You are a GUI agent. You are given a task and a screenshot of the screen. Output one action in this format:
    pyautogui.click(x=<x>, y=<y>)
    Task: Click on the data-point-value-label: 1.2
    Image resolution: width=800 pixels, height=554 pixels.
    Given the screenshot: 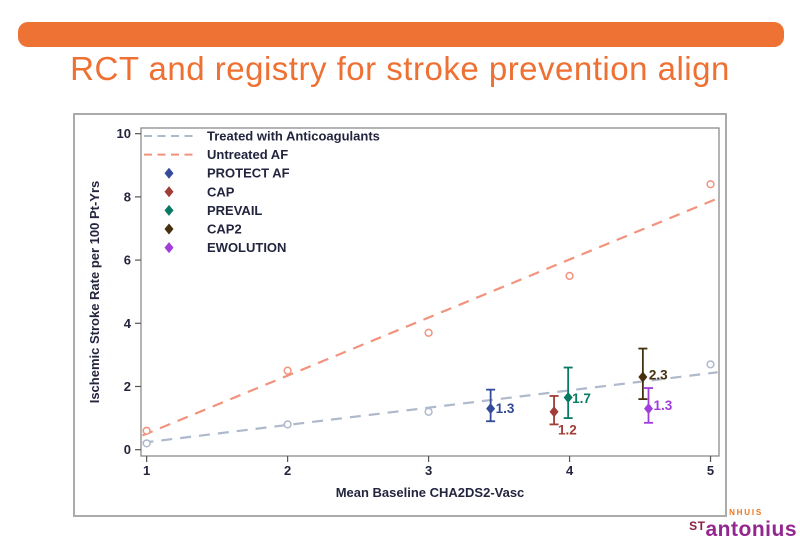 What is the action you would take?
    pyautogui.click(x=567, y=429)
    